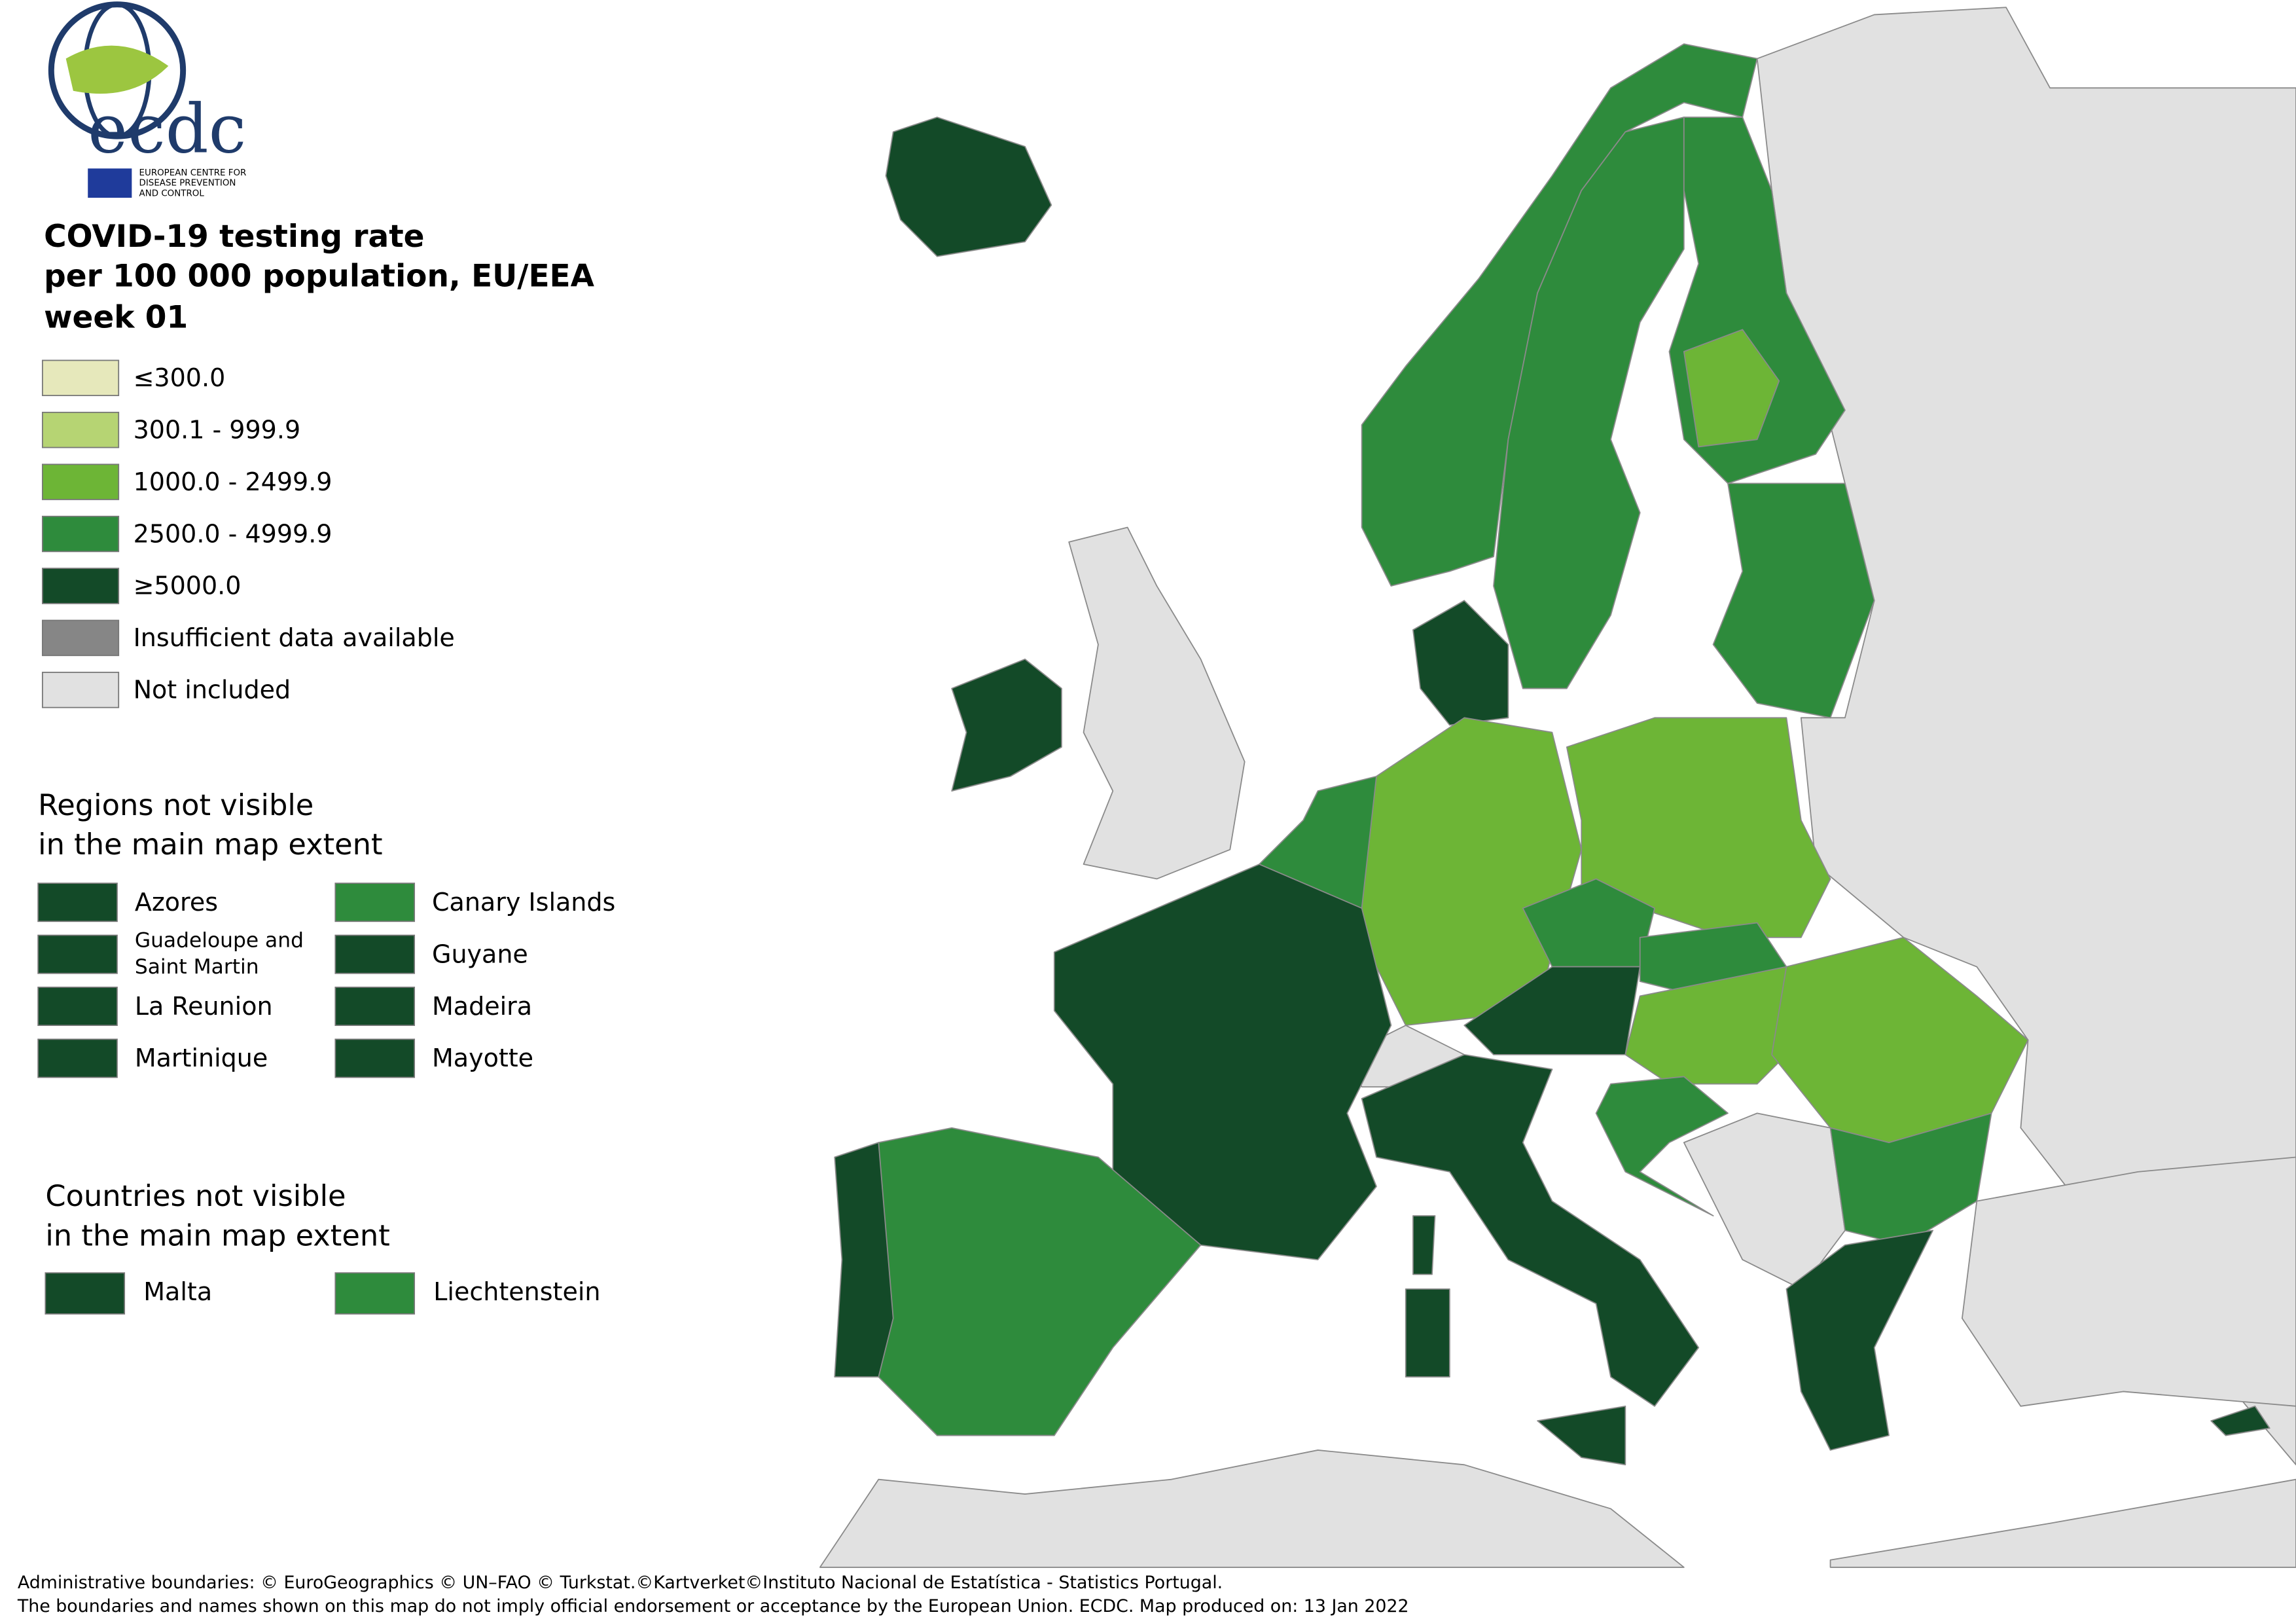  Describe the element at coordinates (233, 533) in the screenshot. I see `legend-label: 2500.0 - 4999.9` at that location.